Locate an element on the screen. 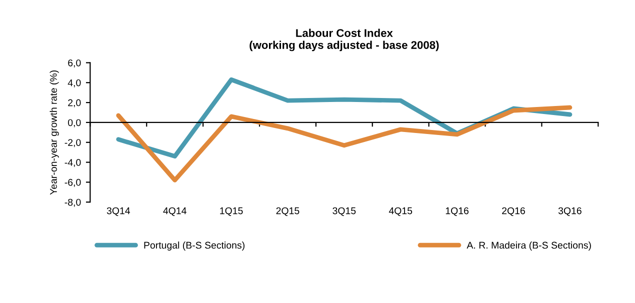 Image resolution: width=635 pixels, height=303 pixels. chart-title: Labour Cost Index (working days adjusted - base 2008) is located at coordinates (344, 40).